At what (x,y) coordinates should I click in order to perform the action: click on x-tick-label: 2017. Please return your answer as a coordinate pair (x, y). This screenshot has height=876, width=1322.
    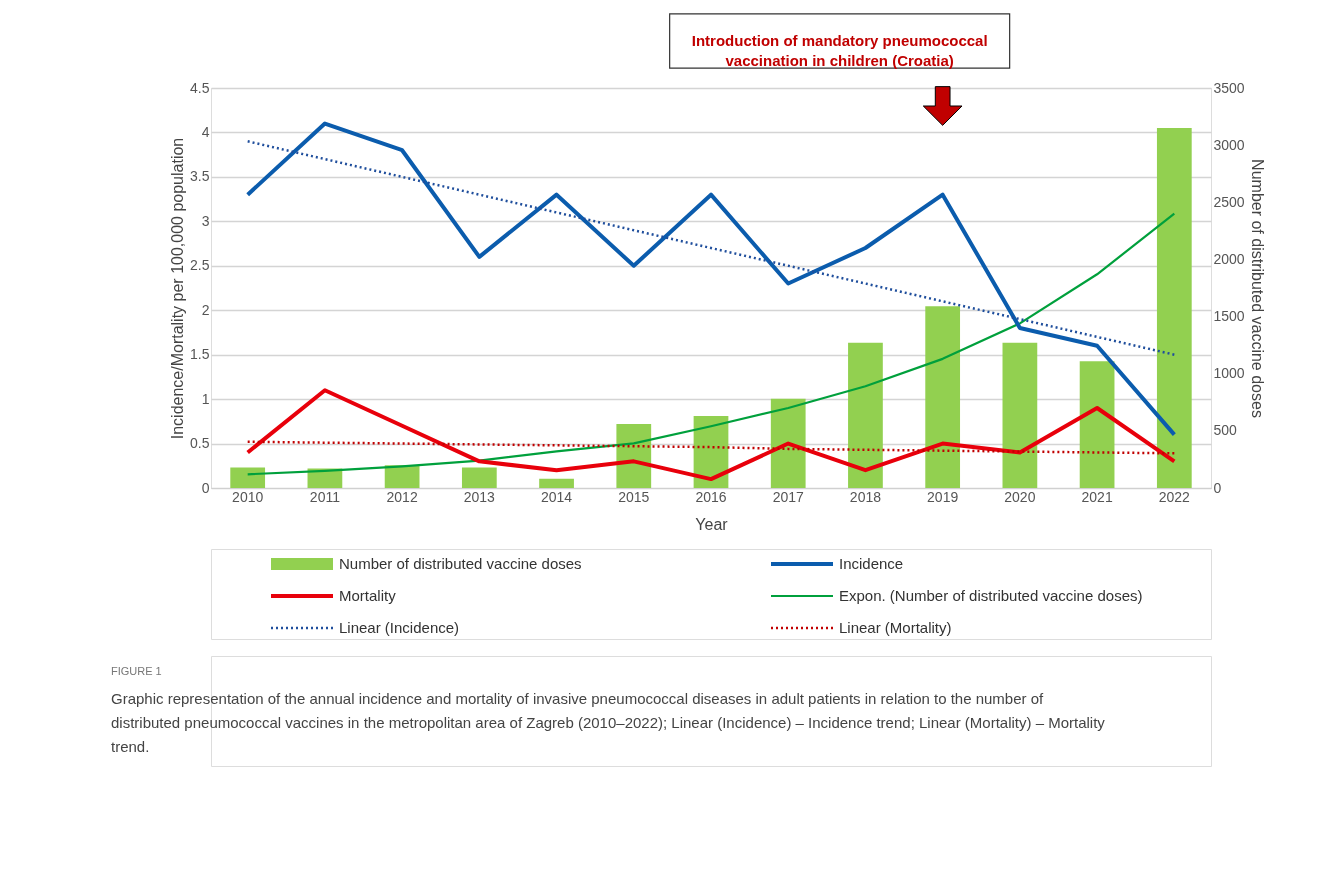
    Looking at the image, I should click on (788, 496).